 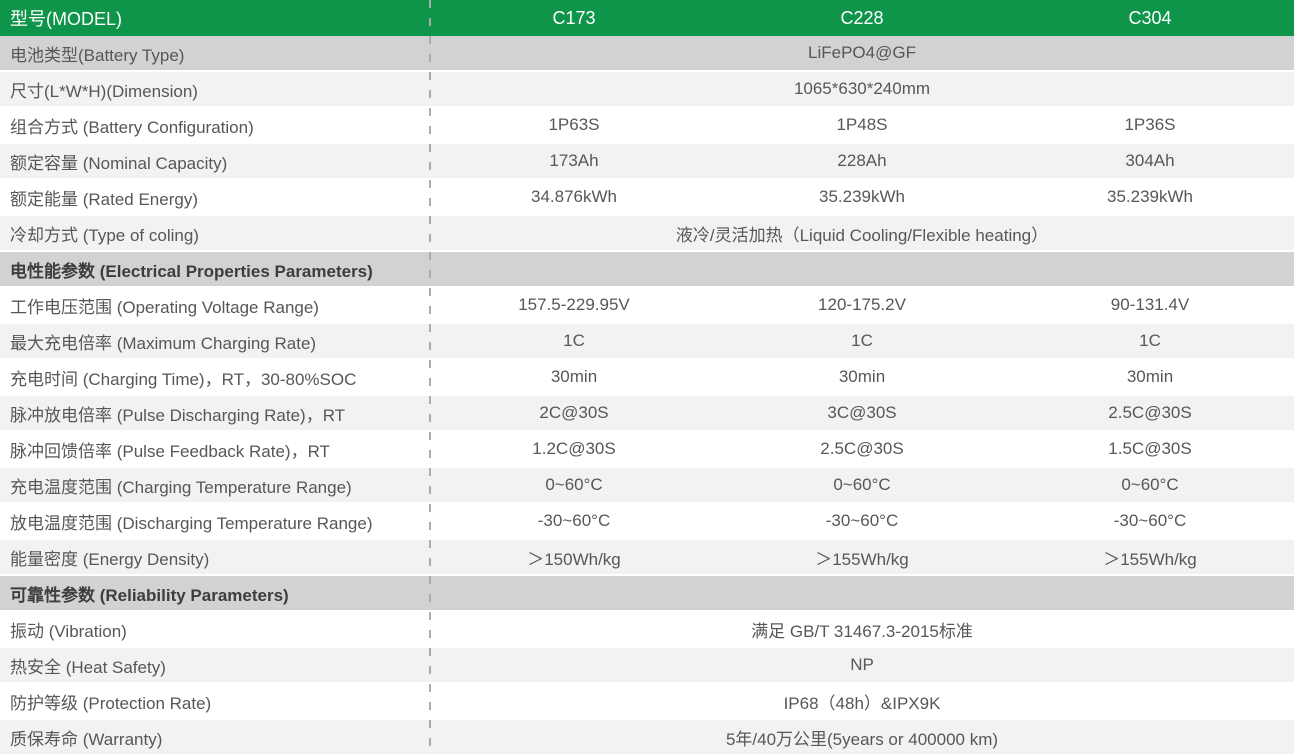 I want to click on table-row: 电池类型(Battery Type) LiFePO4@GF, so click(x=647, y=54).